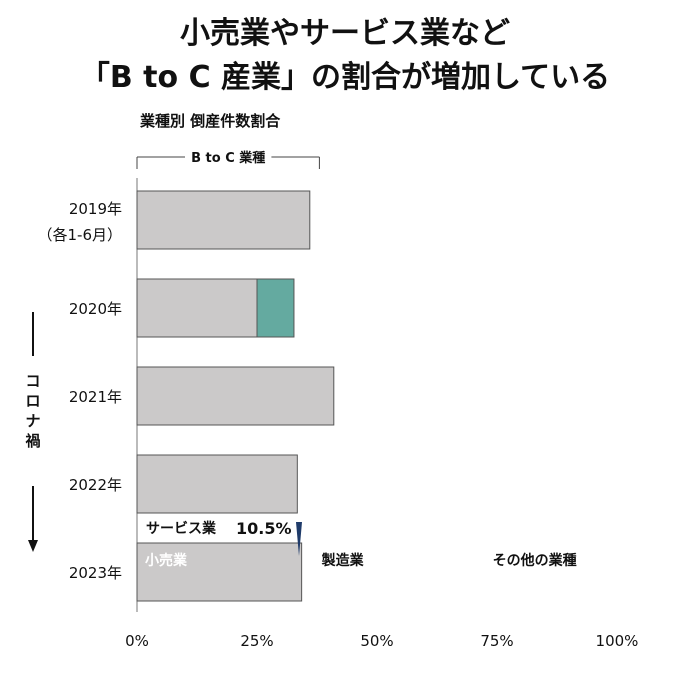 The width and height of the screenshot is (690, 688). What do you see at coordinates (264, 528) in the screenshot?
I see `callout-value: 10.5%` at bounding box center [264, 528].